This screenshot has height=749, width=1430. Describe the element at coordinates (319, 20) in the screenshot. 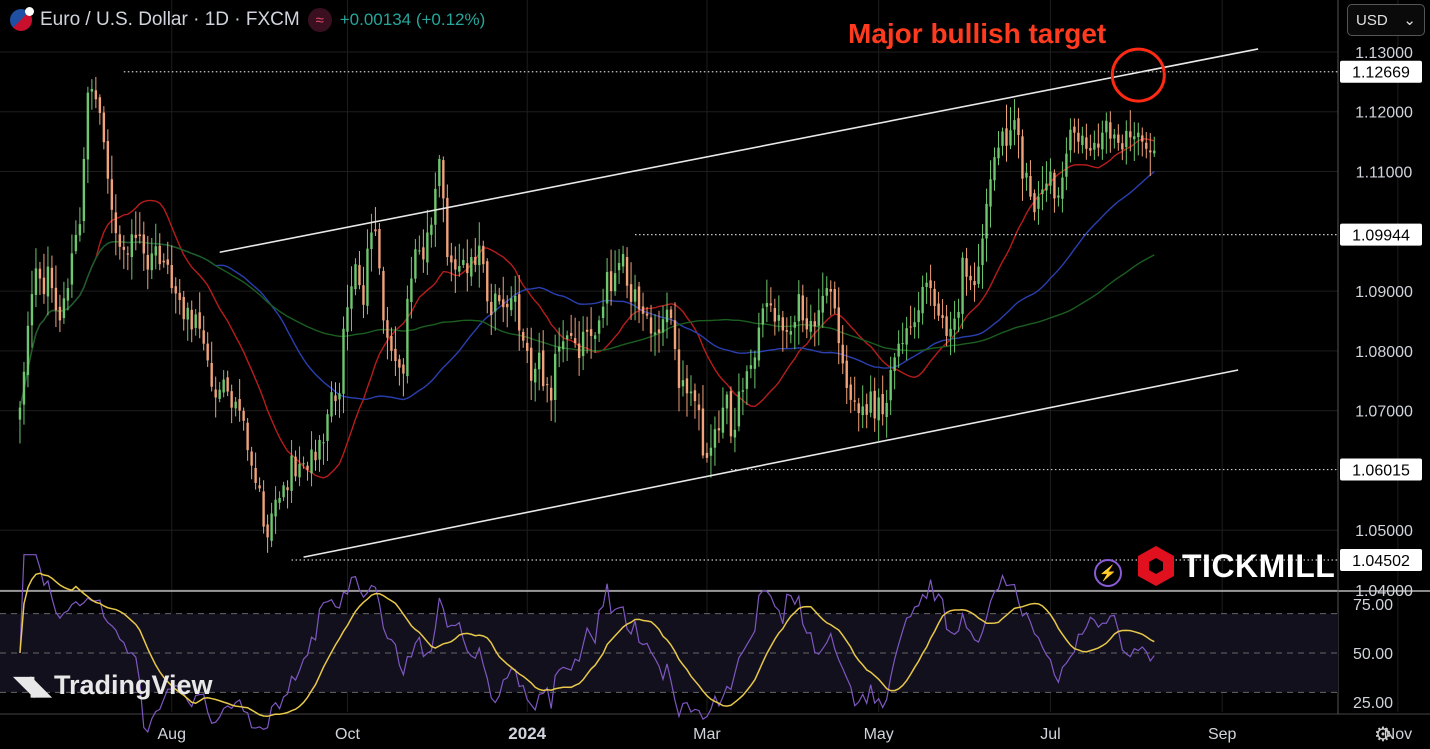

I see `indicator-wave-icon: ≈` at that location.